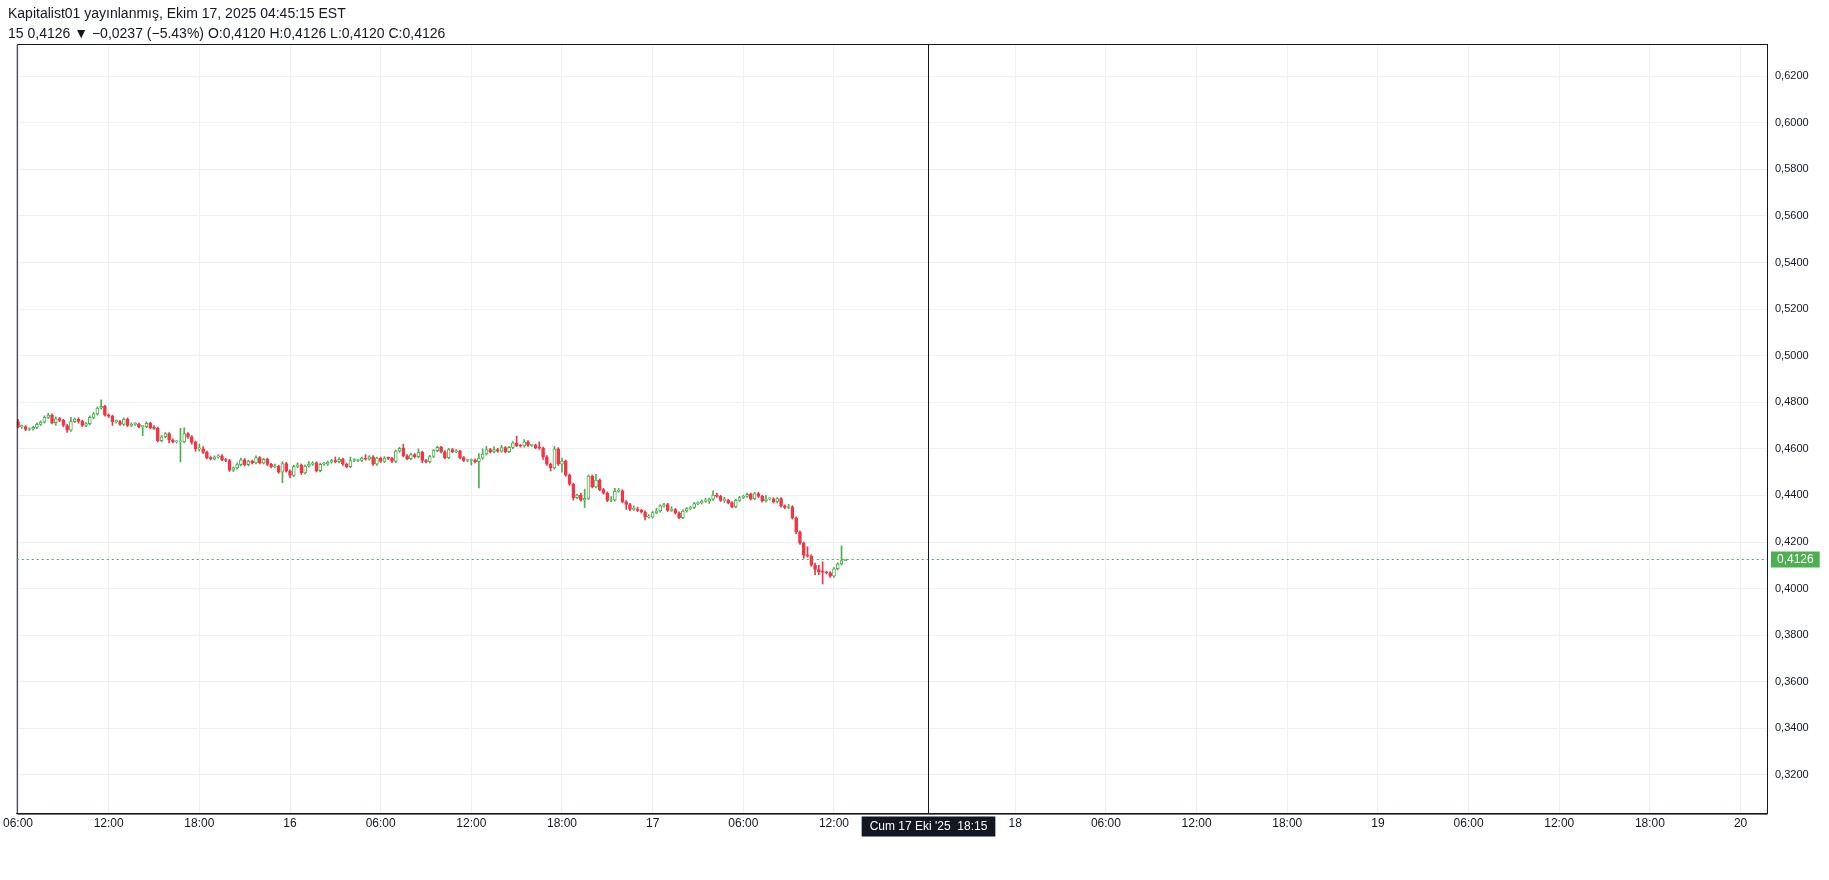  I want to click on chart-subtitle: 15 0,4126 ▼ −0,0237 (−5.43%) O:0,4120 H:0,4126 L:0,4120 C:0,4126, so click(227, 33).